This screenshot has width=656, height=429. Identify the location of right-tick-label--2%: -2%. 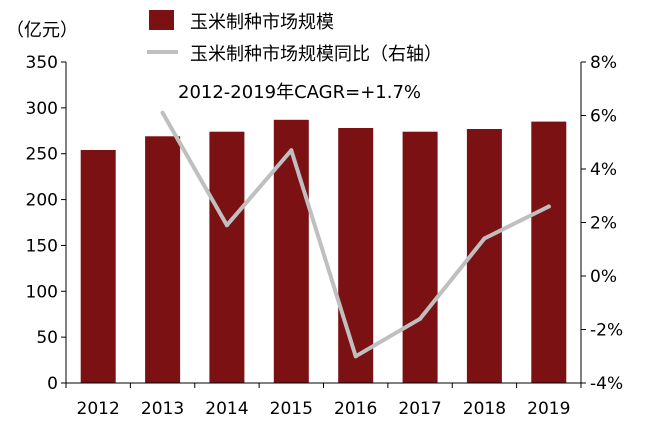
(606, 331).